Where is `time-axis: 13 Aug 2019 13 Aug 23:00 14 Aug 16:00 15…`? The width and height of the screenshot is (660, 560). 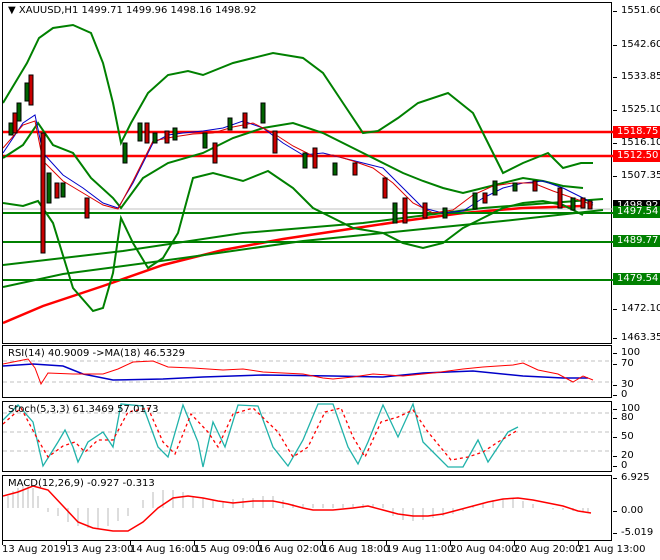 time-axis: 13 Aug 2019 13 Aug 23:00 14 Aug 16:00 15… is located at coordinates (323, 550).